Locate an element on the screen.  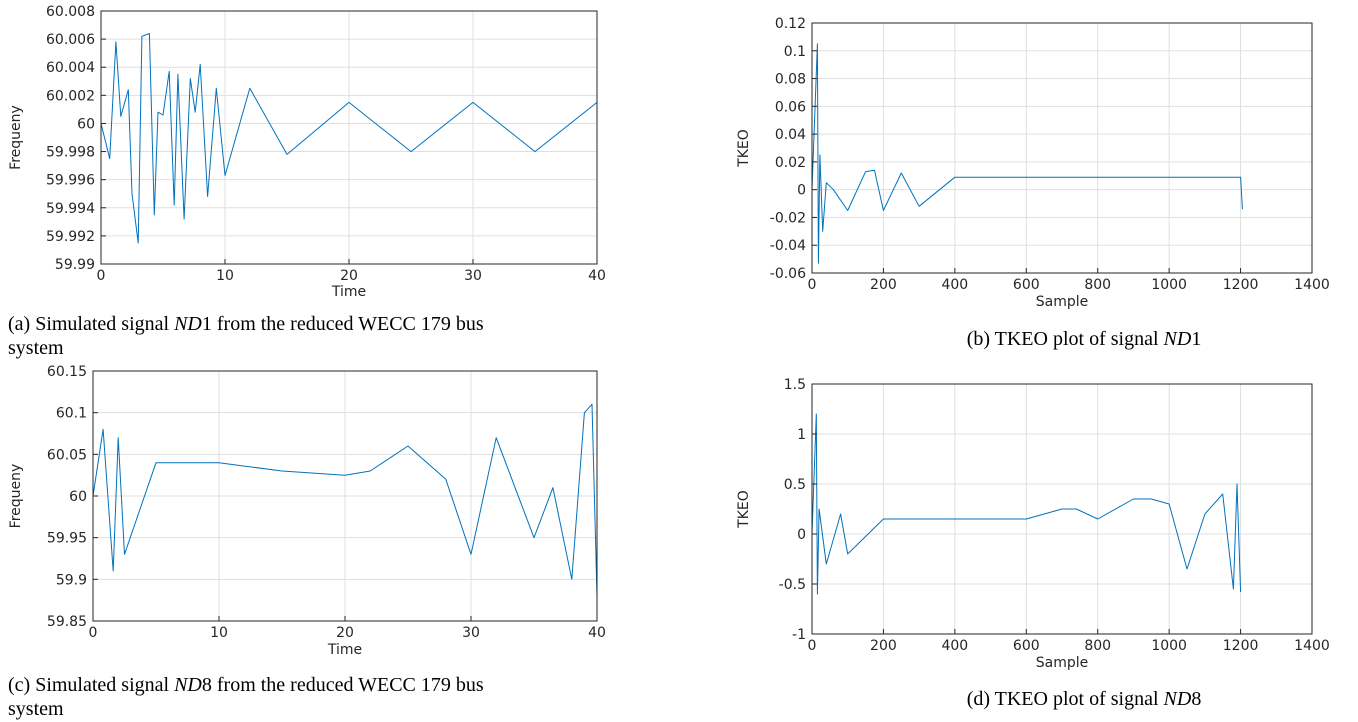
y-tick-label: 0.1 is located at coordinates (795, 52).